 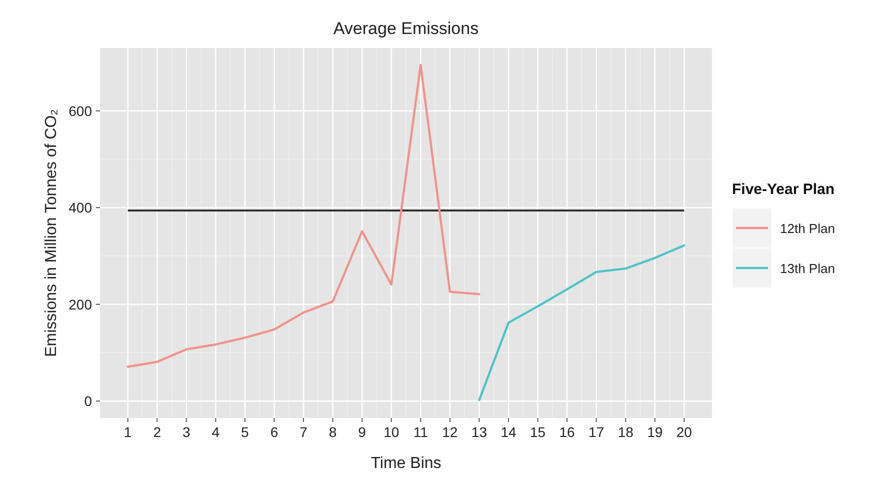 I want to click on x-tick-label: 2, so click(x=157, y=432).